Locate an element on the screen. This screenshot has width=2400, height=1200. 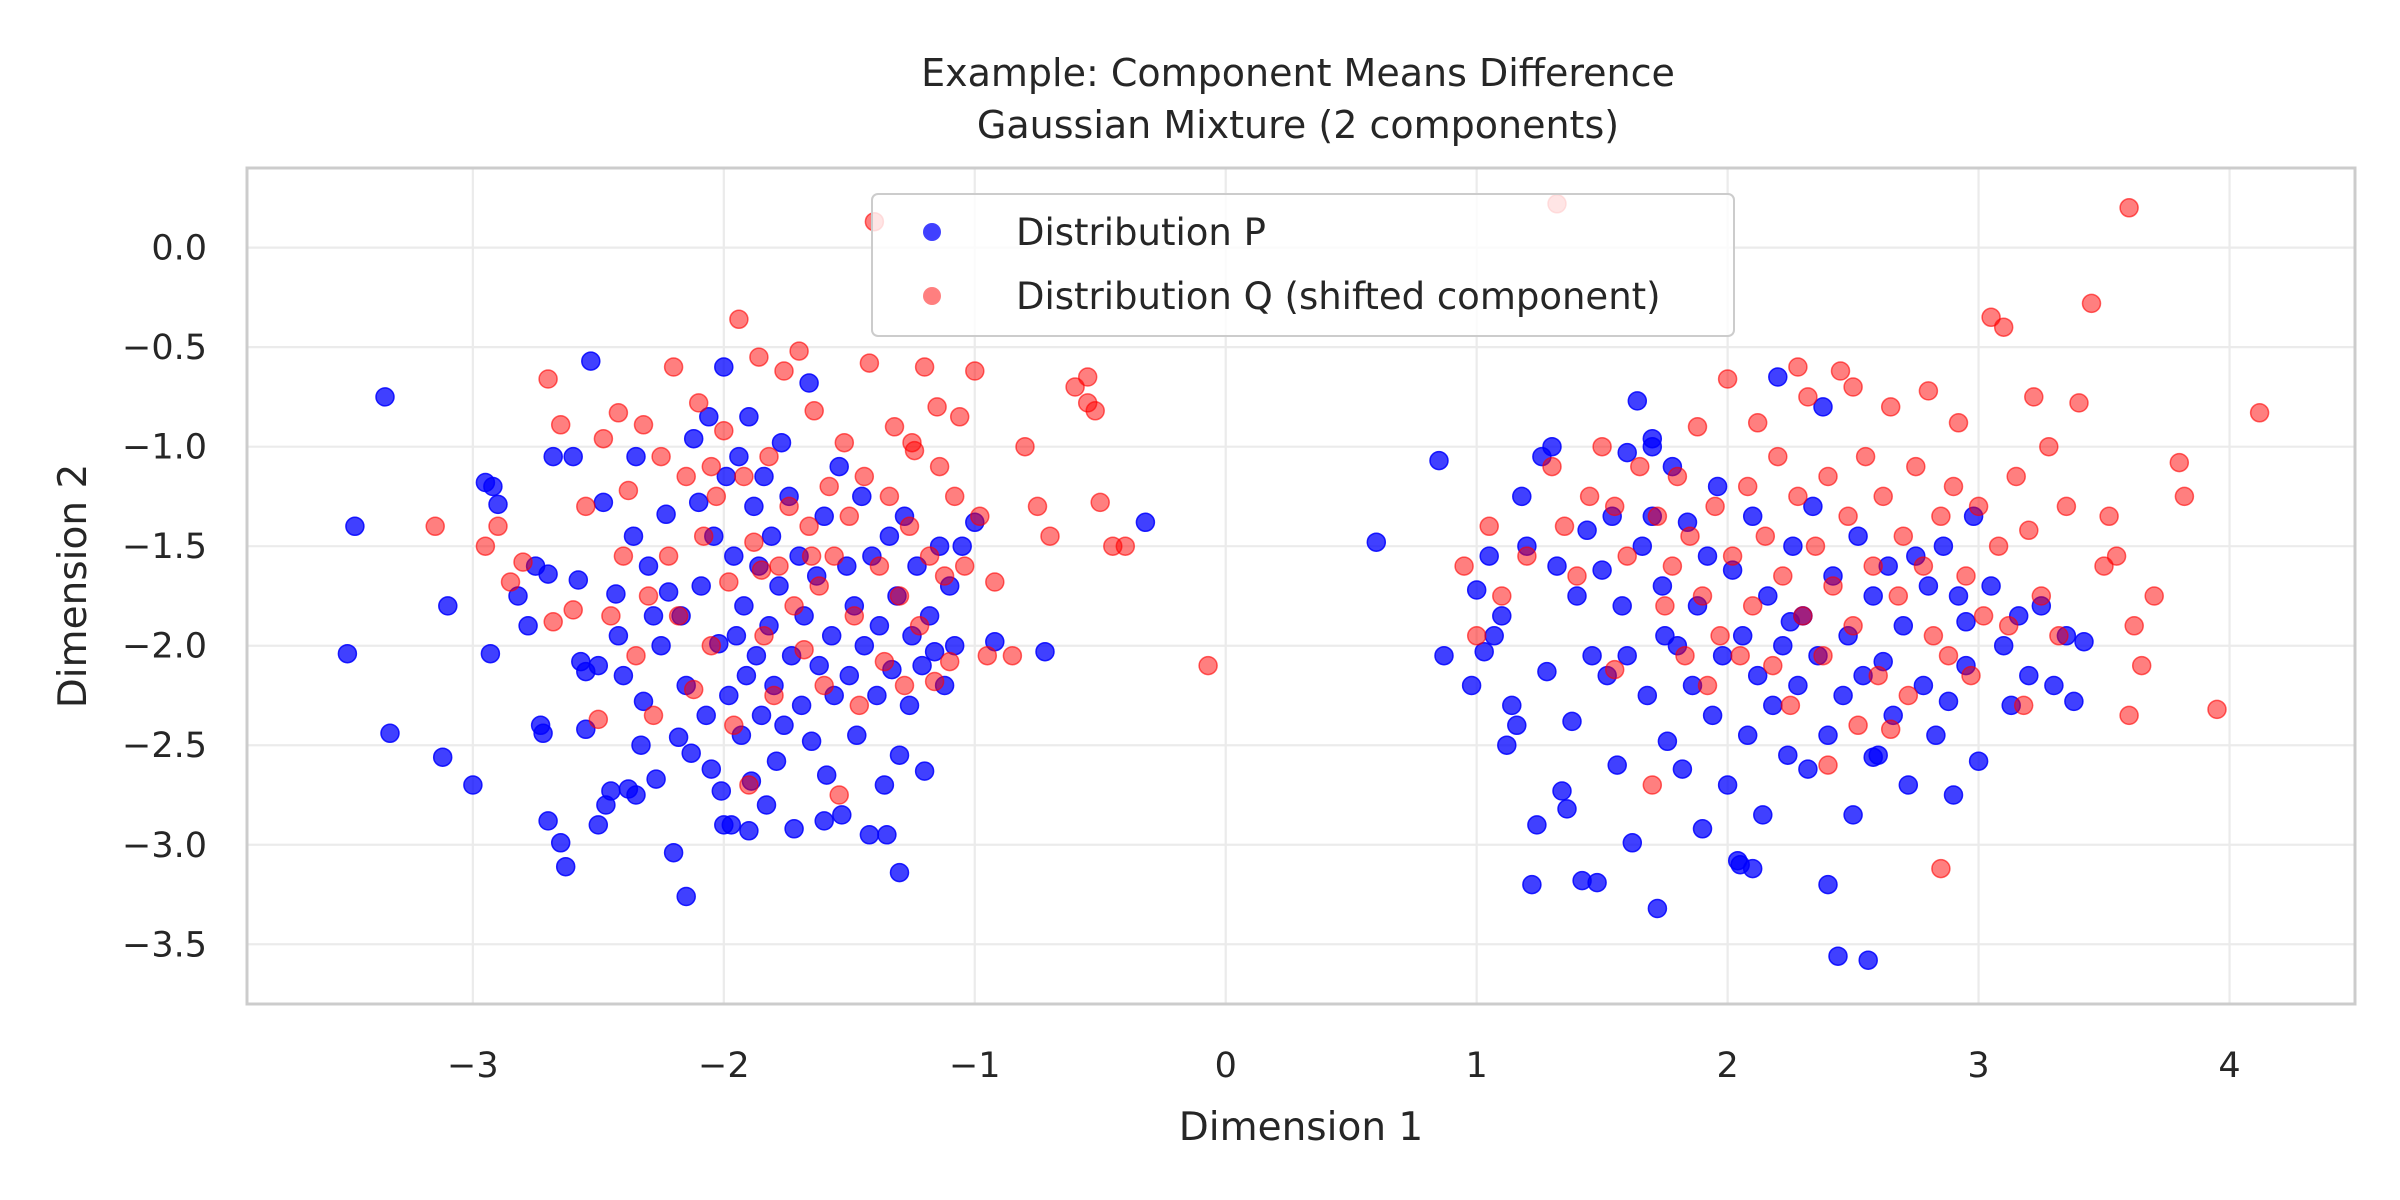
chart-subtitle: Gaussian Mixture (2 components) is located at coordinates (1298, 125).